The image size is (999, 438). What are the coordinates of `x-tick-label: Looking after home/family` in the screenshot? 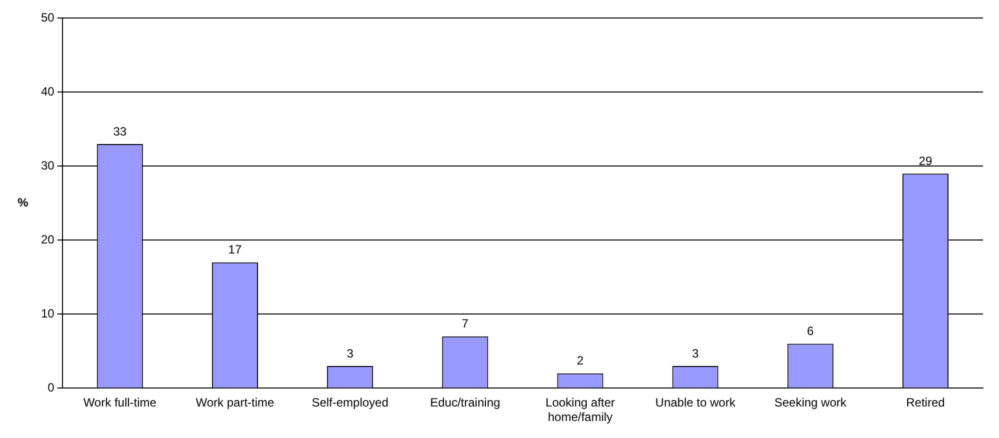 It's located at (580, 410).